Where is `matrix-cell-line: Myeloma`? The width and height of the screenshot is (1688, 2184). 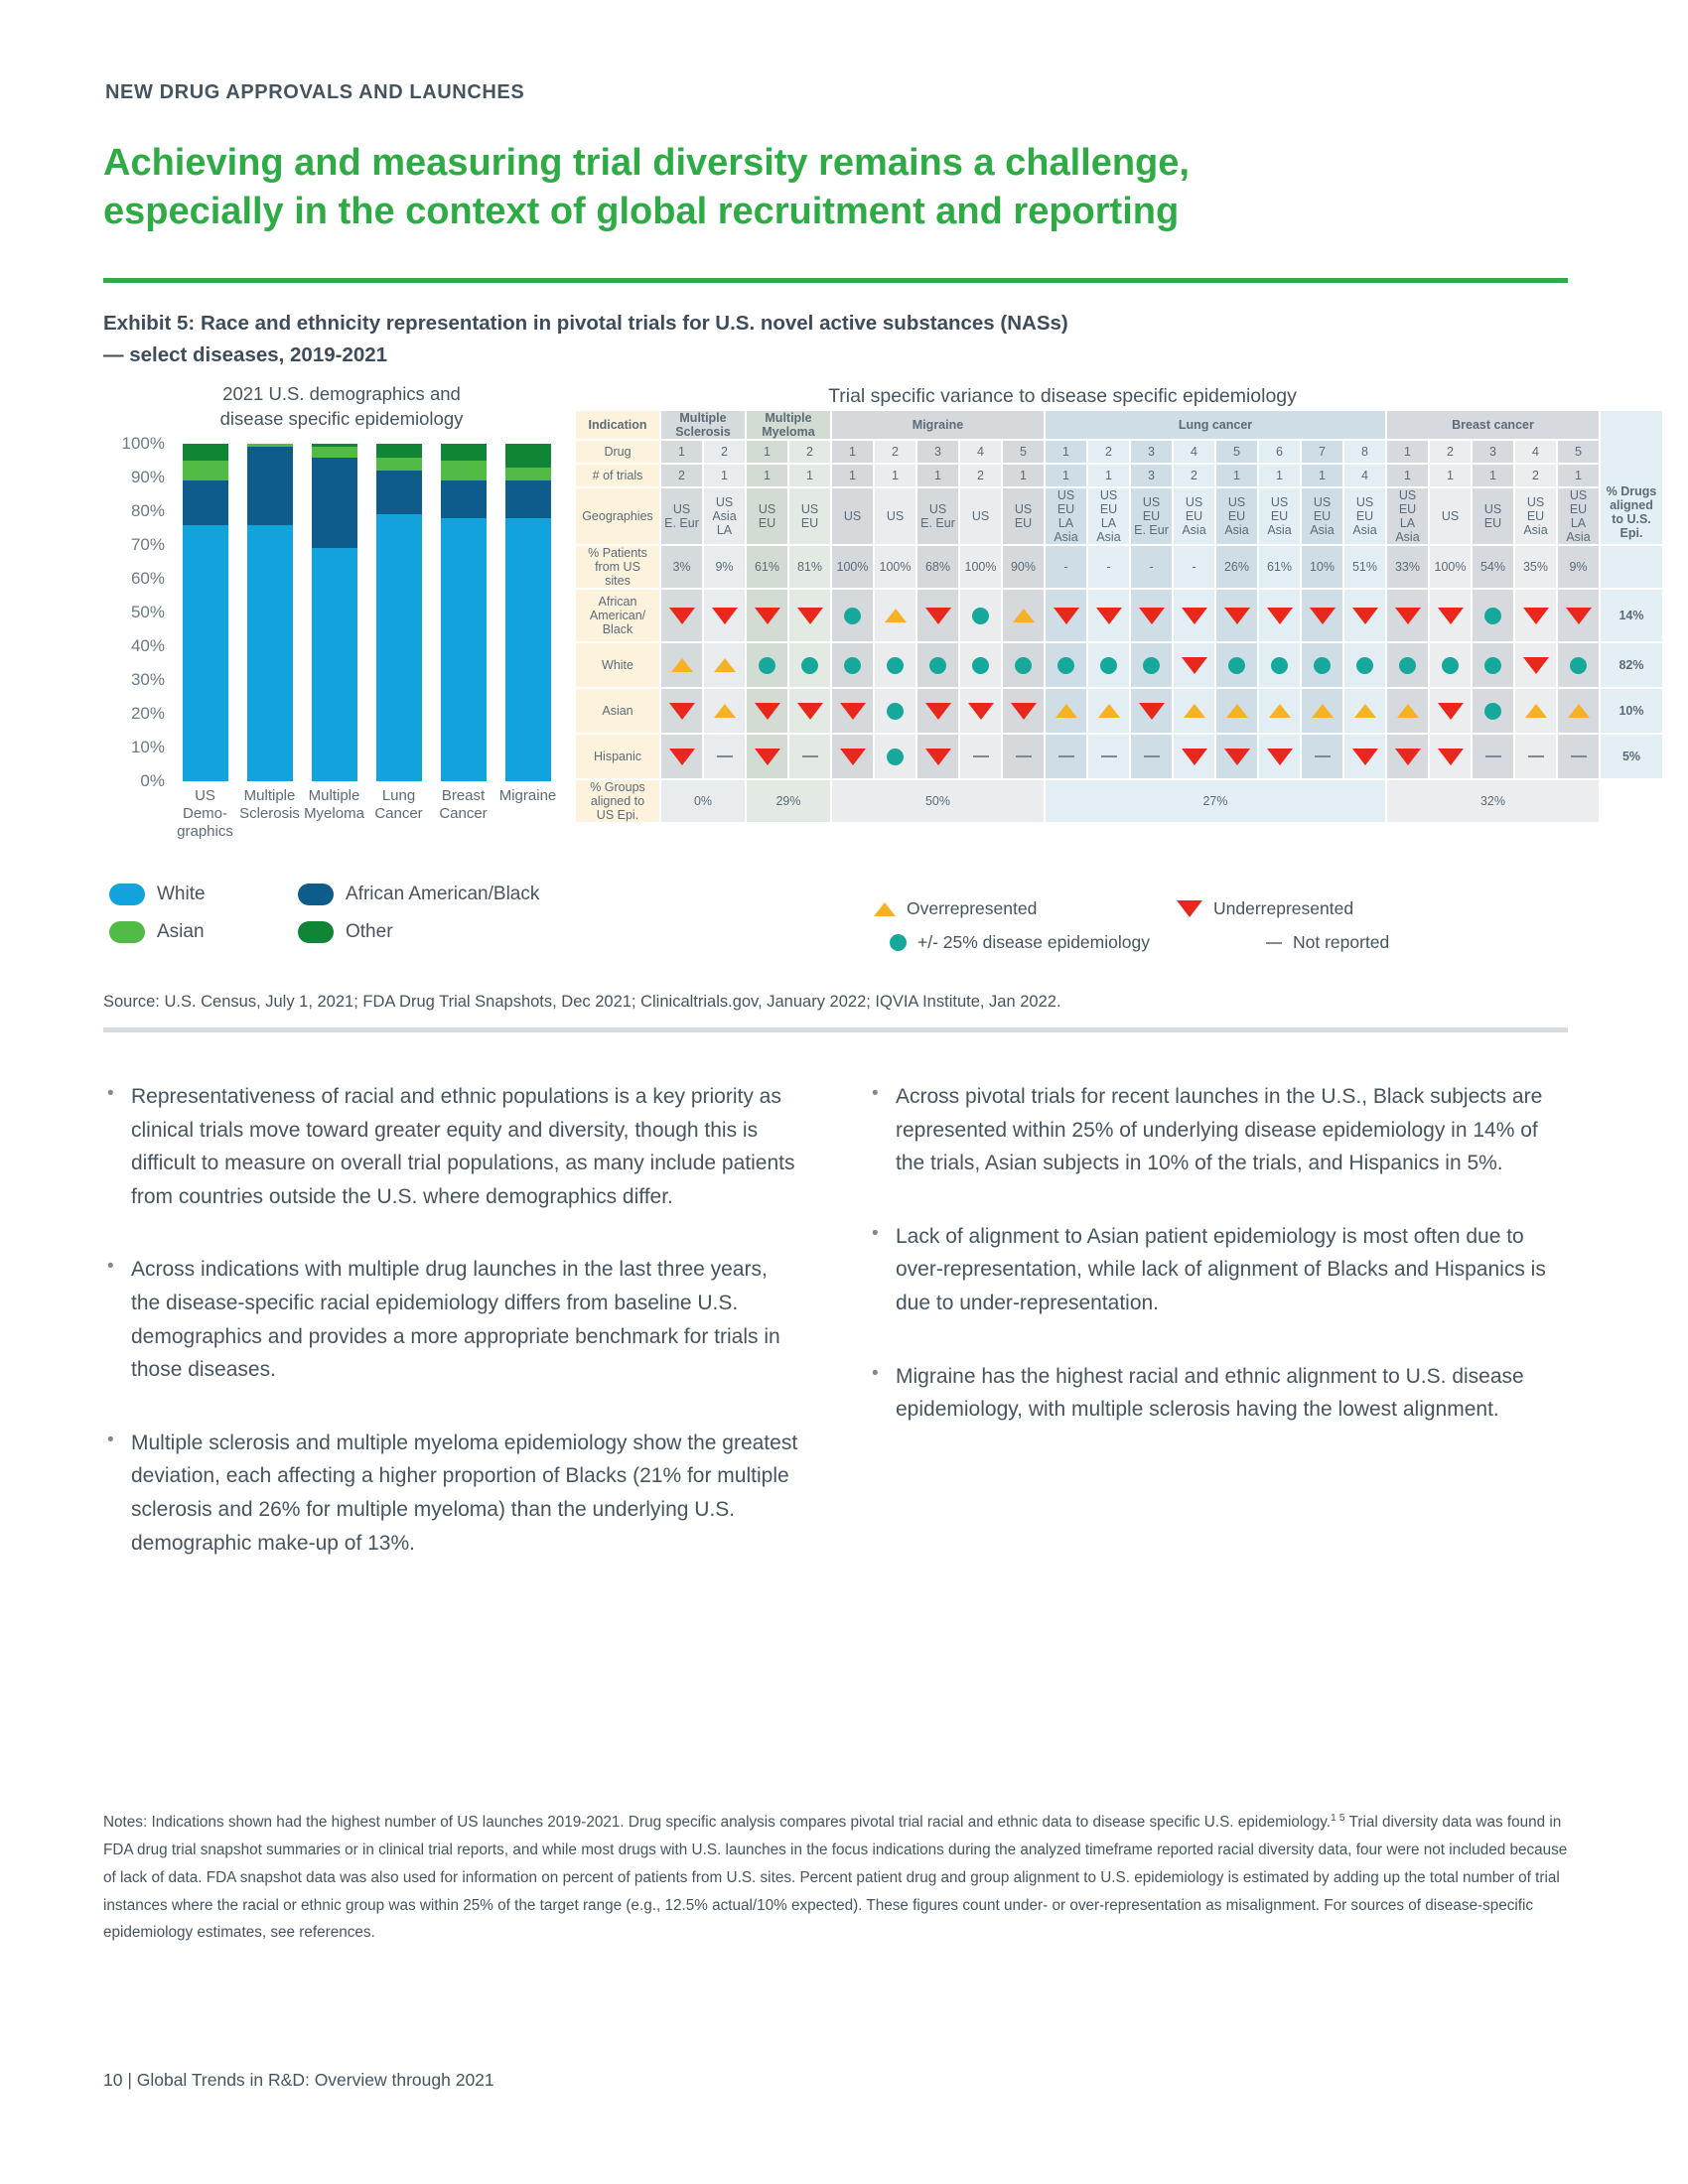 matrix-cell-line: Myeloma is located at coordinates (788, 432).